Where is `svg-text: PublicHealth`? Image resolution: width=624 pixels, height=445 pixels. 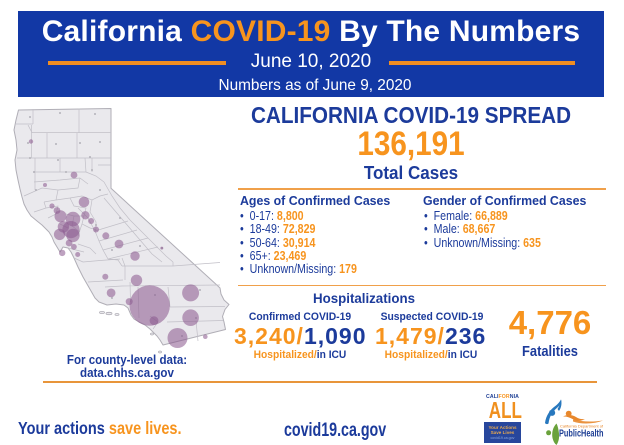 svg-text: PublicHealth is located at coordinates (581, 434).